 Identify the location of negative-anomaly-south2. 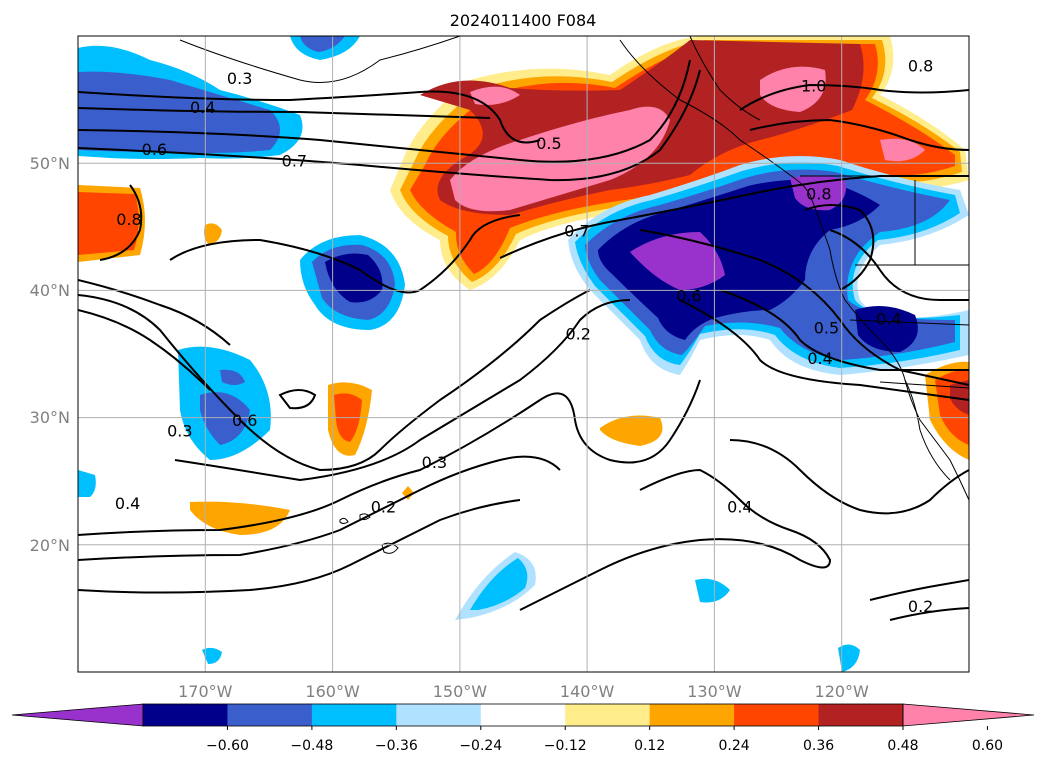
(712, 590).